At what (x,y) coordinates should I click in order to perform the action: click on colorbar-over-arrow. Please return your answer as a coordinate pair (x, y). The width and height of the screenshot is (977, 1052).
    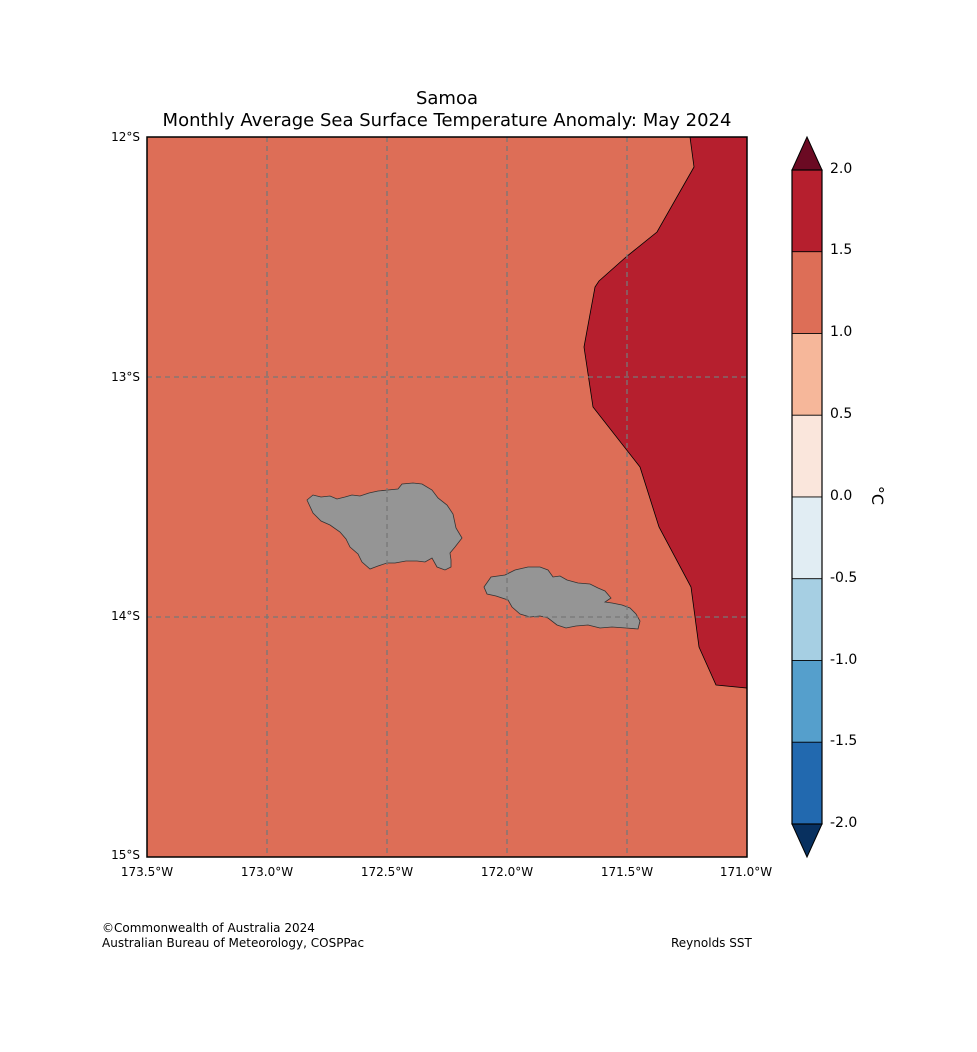
    Looking at the image, I should click on (807, 153).